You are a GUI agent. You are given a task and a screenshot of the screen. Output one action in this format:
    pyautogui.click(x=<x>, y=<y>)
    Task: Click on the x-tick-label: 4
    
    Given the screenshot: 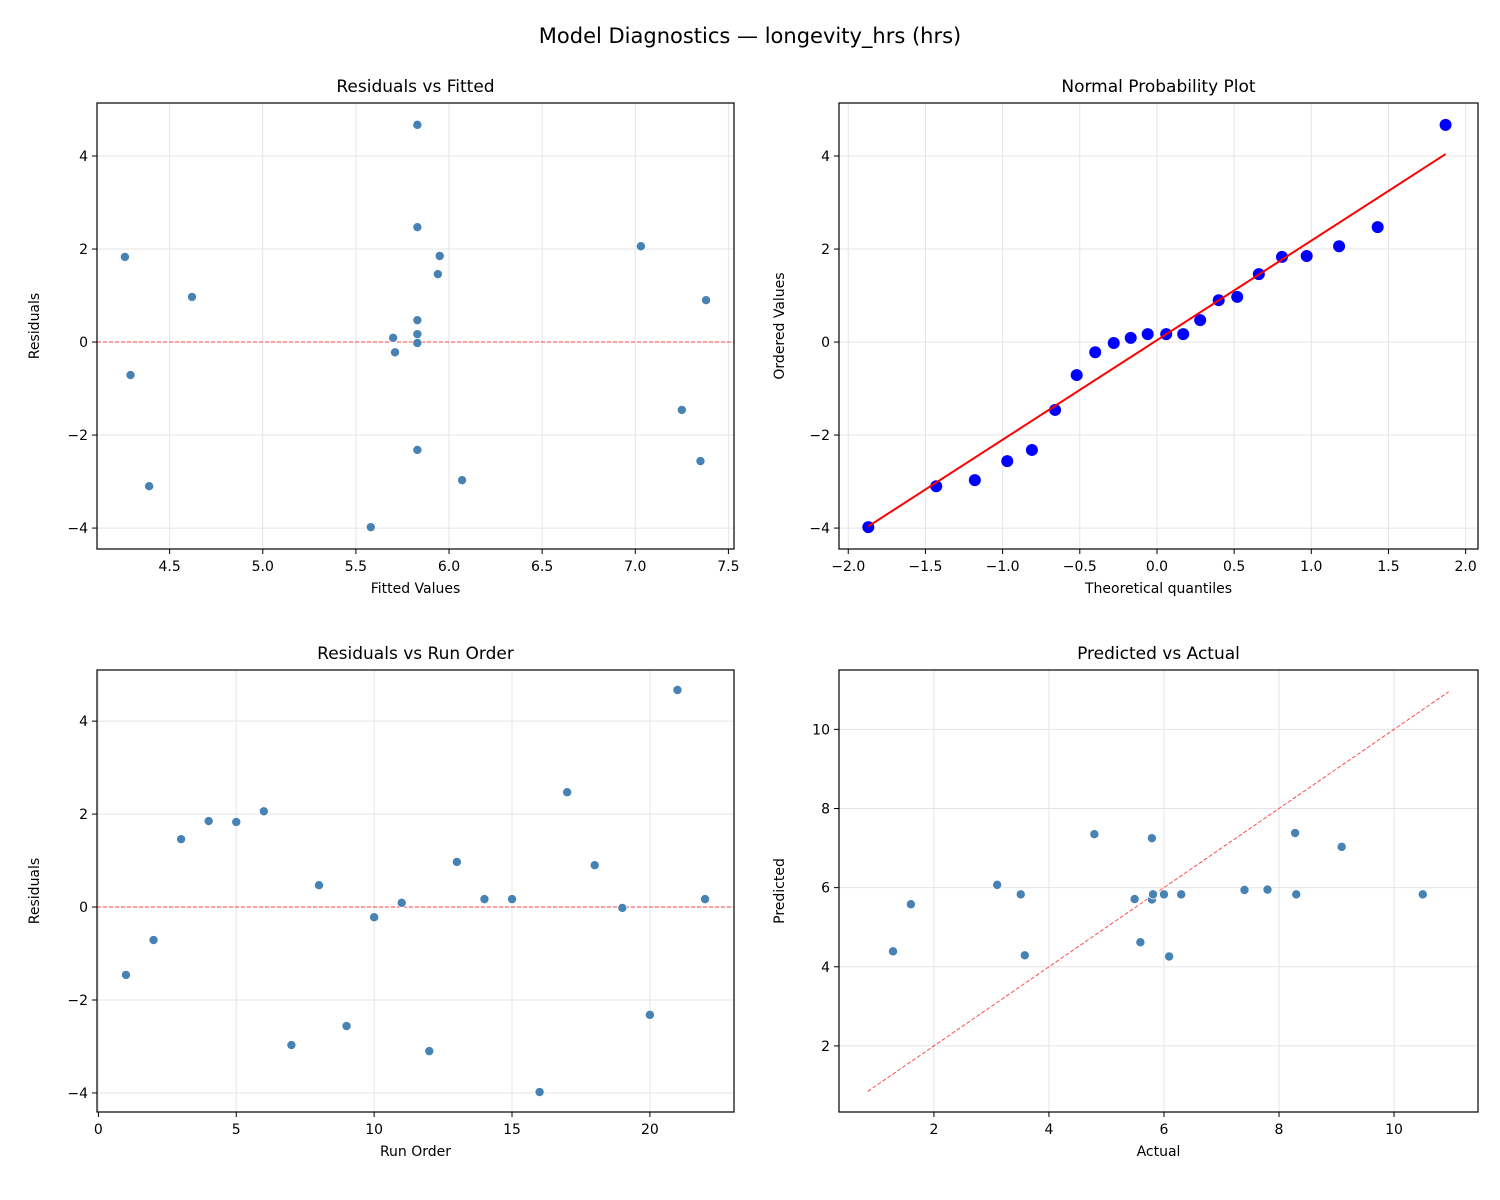 What is the action you would take?
    pyautogui.click(x=1048, y=1130)
    